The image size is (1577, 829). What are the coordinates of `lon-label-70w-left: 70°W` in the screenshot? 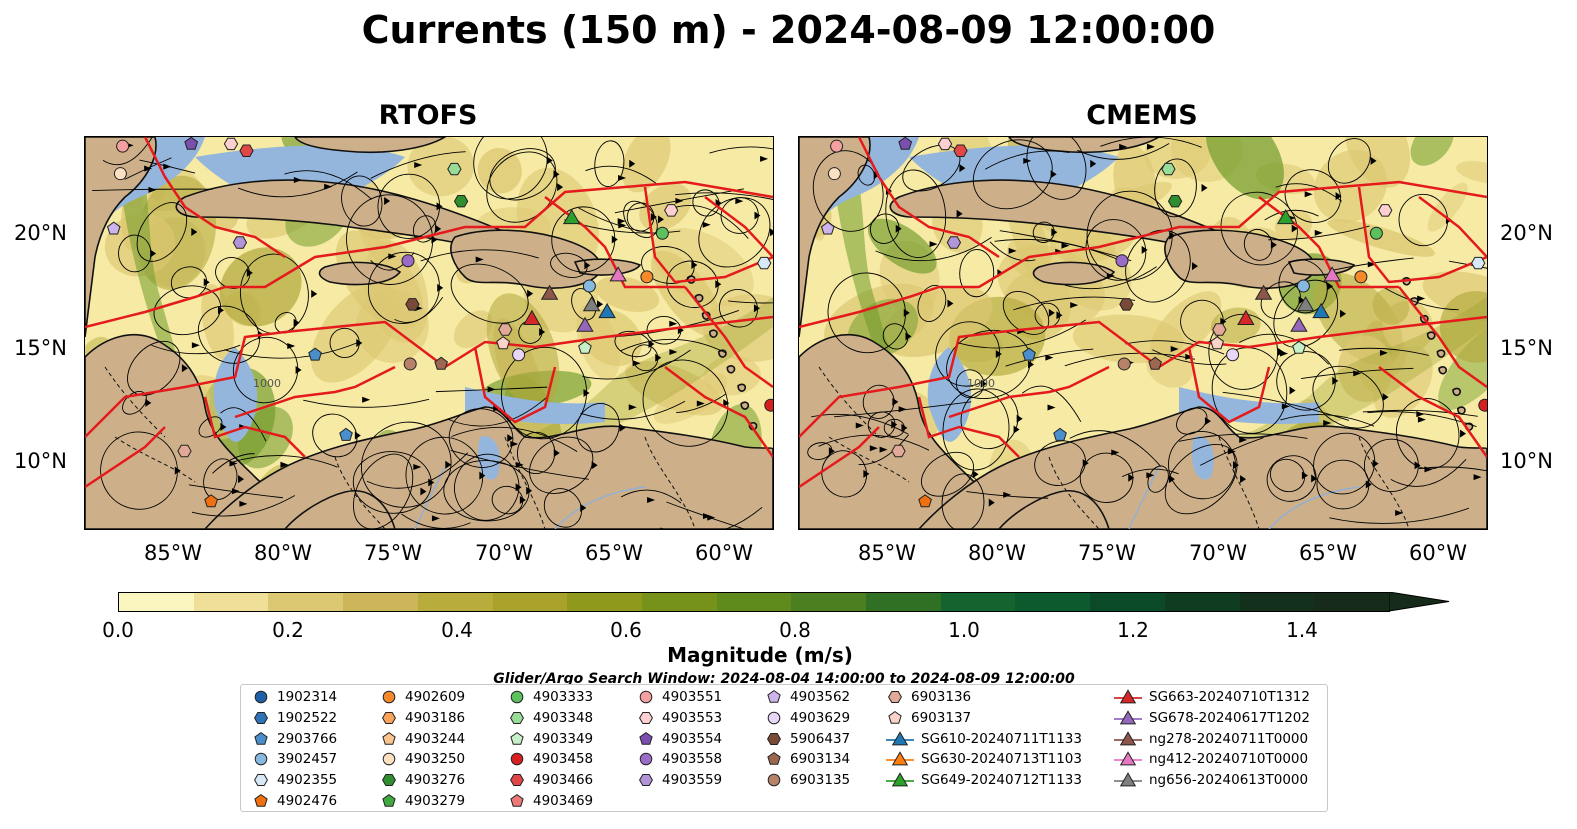 It's located at (504, 553).